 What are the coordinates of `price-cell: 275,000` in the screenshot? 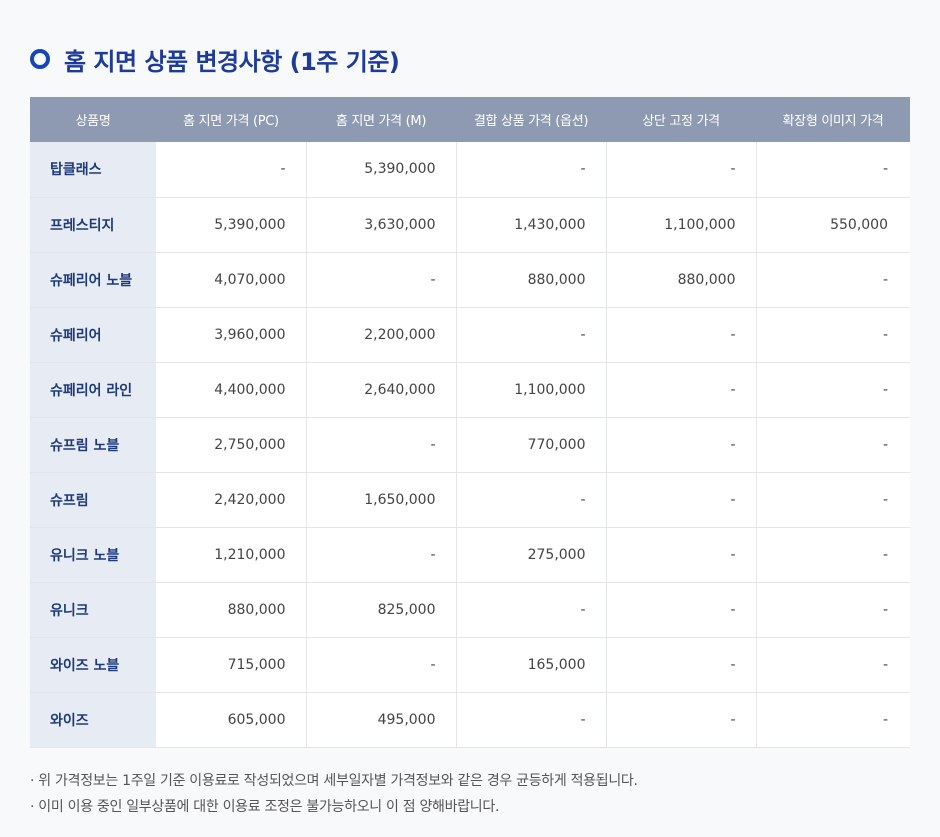 It's located at (531, 555).